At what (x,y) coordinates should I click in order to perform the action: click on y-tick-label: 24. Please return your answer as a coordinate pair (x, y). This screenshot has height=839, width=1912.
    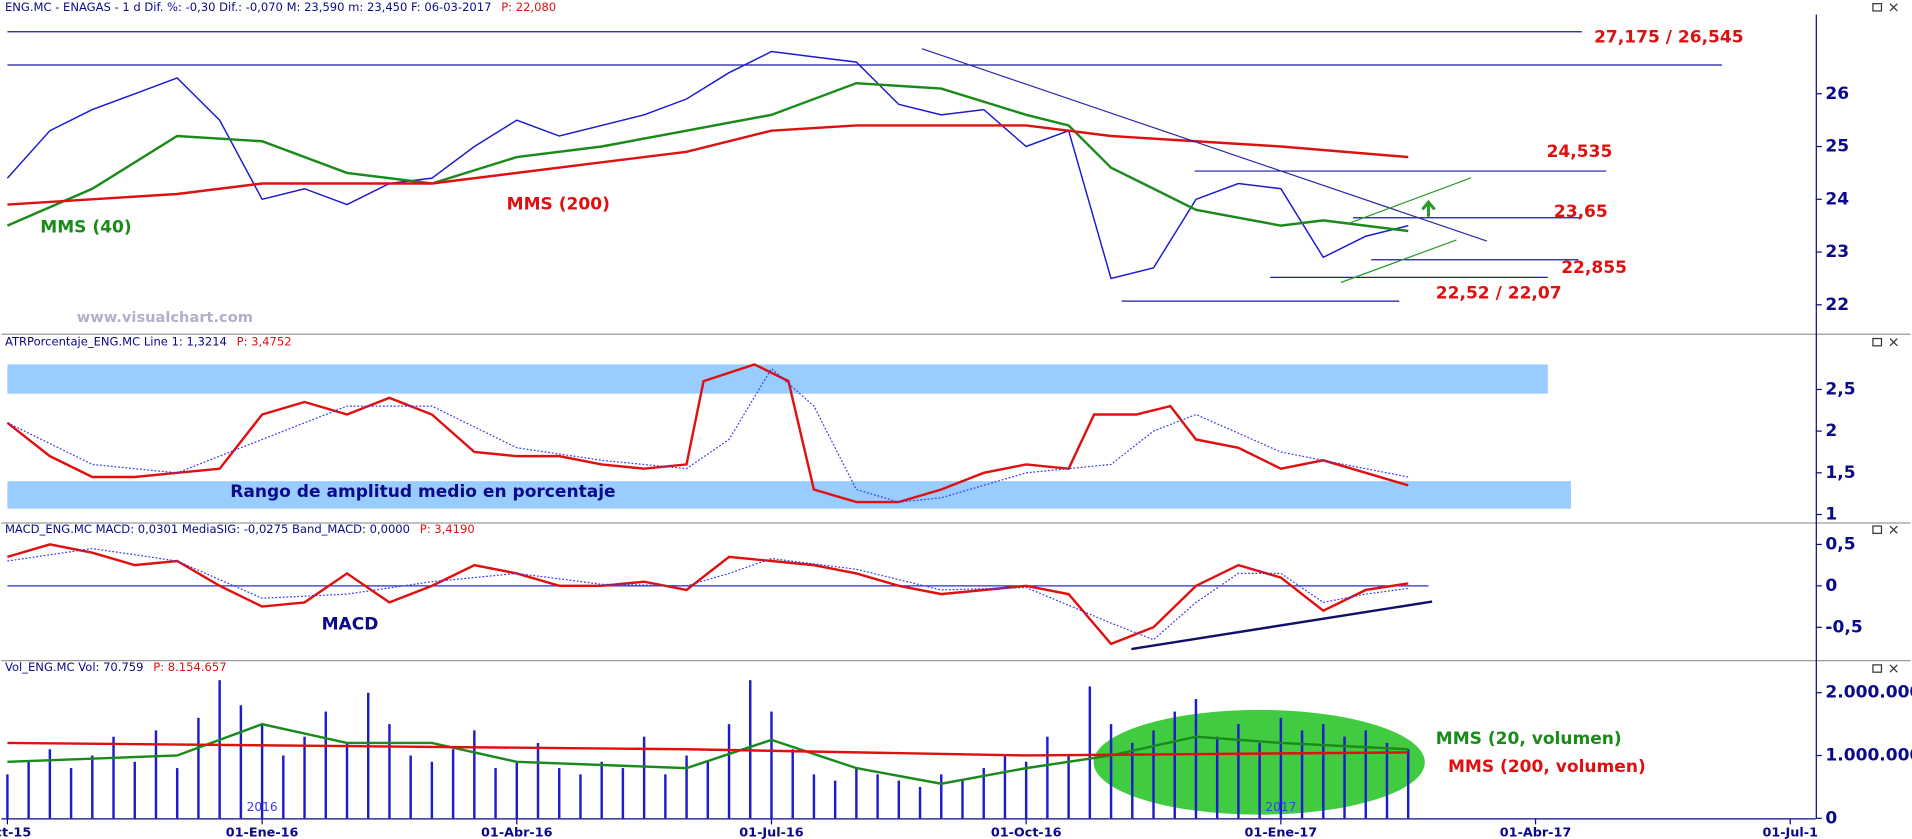
    Looking at the image, I should click on (1837, 199).